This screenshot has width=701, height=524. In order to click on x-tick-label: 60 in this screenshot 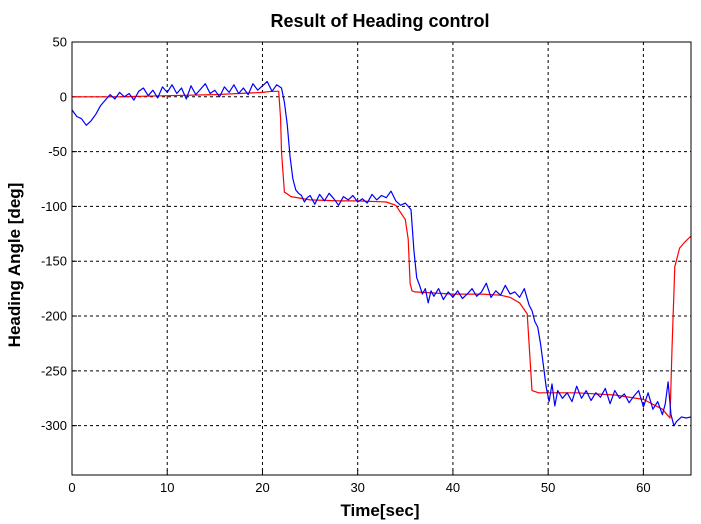, I will do `click(643, 487)`.